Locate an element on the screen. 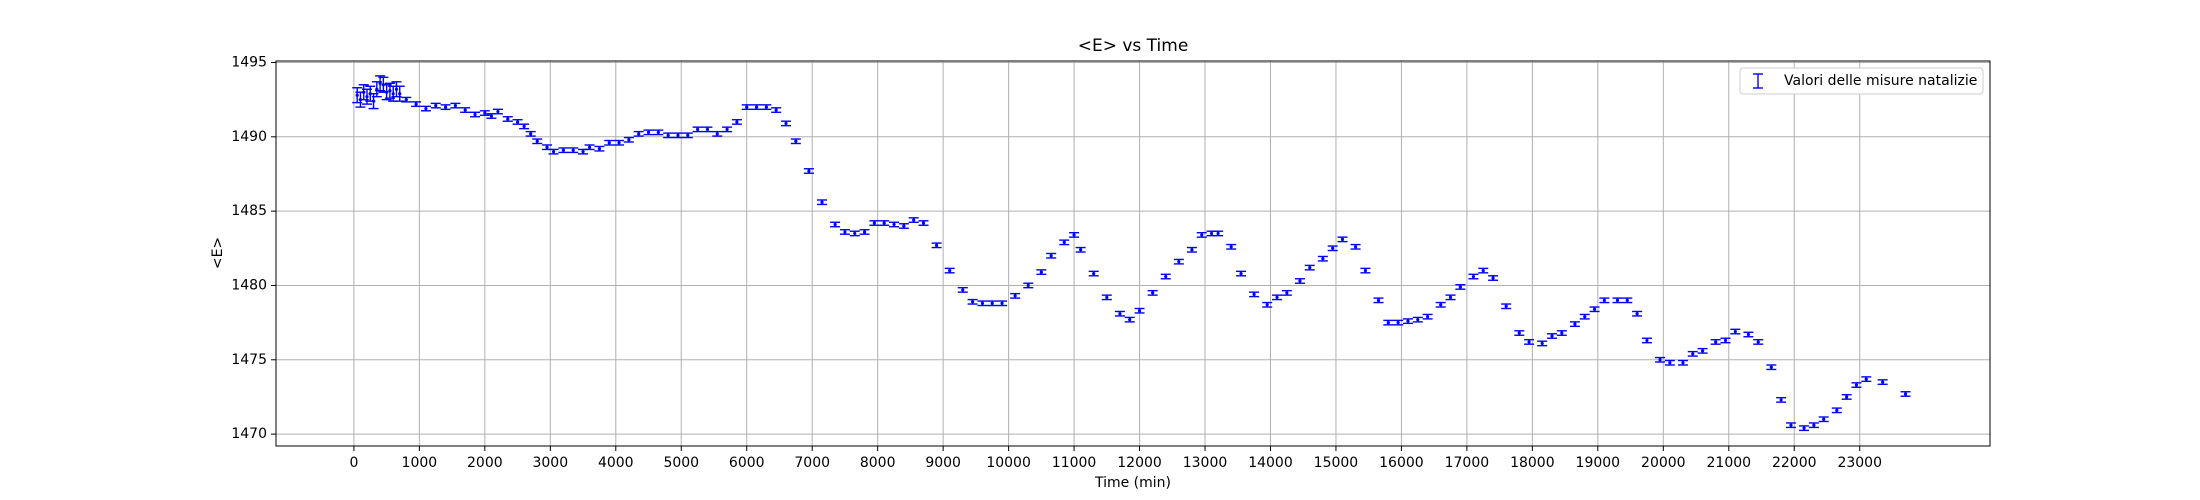 Image resolution: width=2200 pixels, height=500 pixels. x-tick-label: 2000 is located at coordinates (485, 463).